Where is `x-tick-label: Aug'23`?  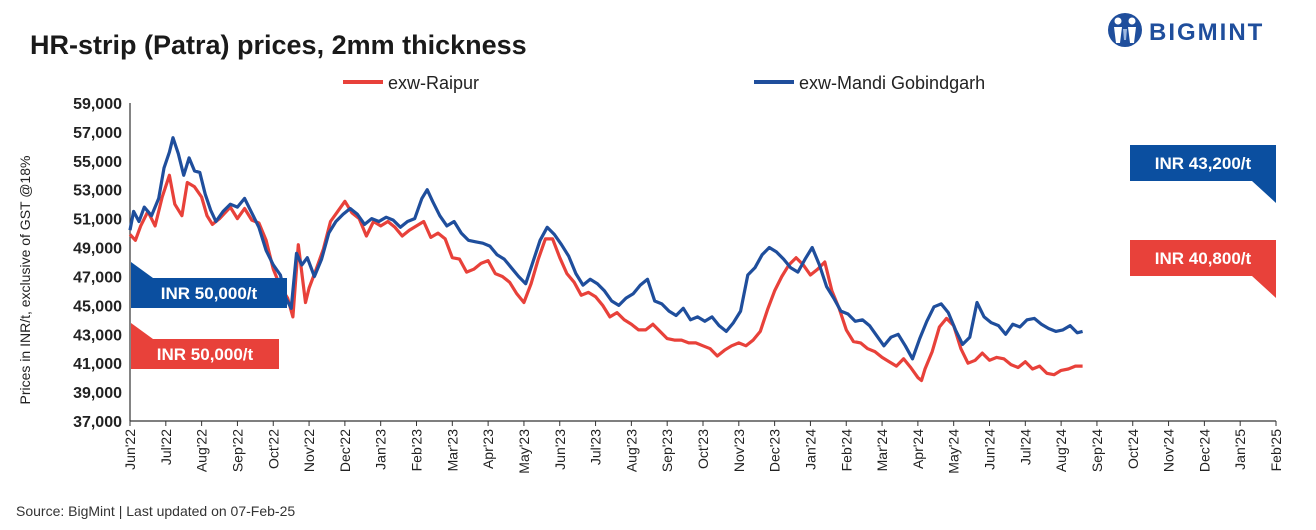 x-tick-label: Aug'23 is located at coordinates (631, 450).